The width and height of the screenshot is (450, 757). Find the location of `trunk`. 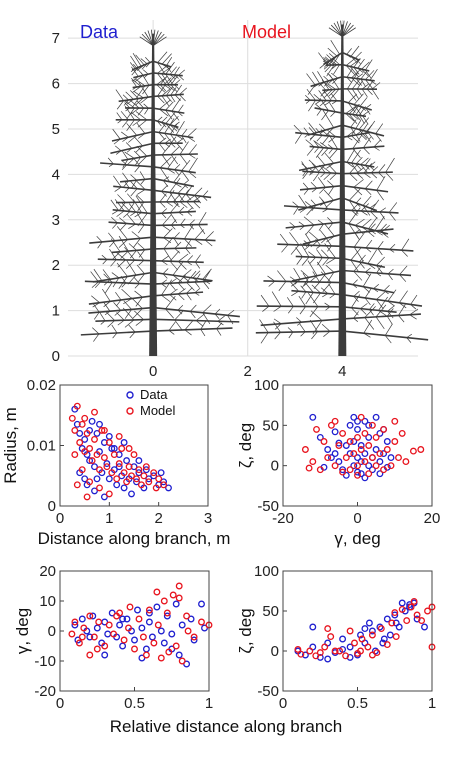

trunk is located at coordinates (342, 190).